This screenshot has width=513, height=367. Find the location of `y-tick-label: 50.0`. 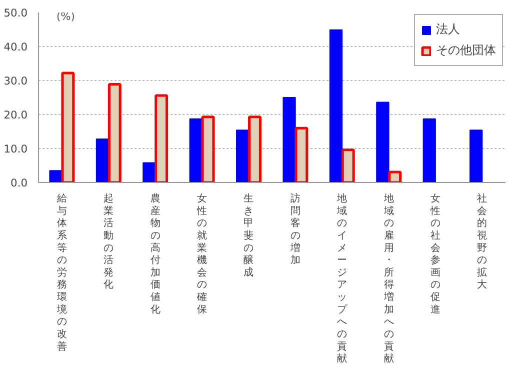

y-tick-label: 50.0 is located at coordinates (16, 13).